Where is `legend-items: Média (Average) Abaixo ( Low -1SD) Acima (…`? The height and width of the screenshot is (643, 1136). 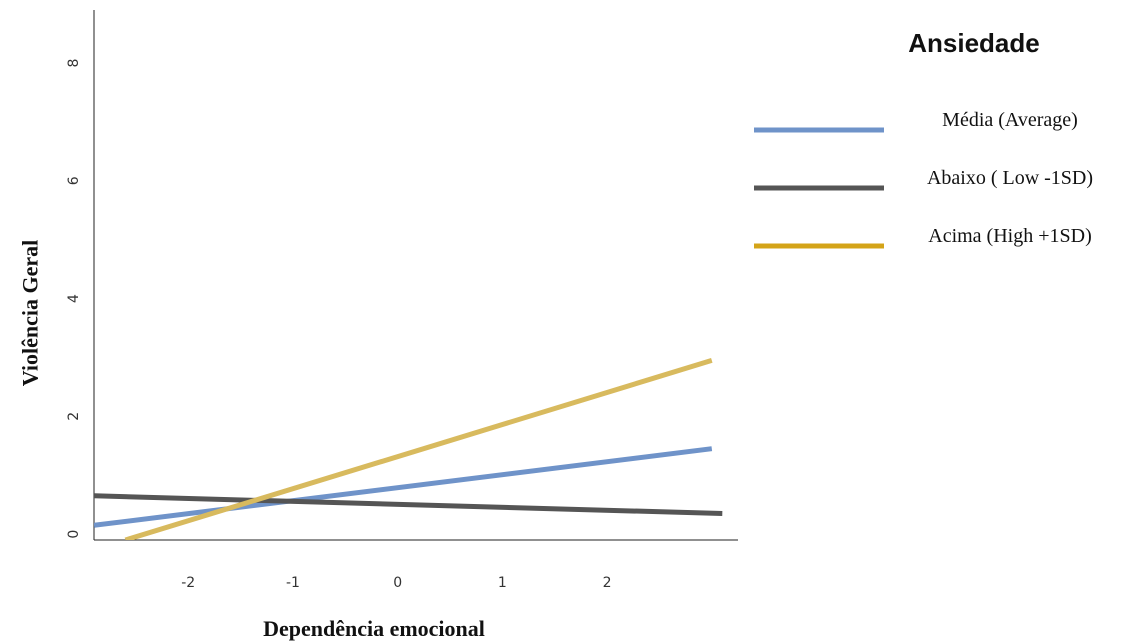 legend-items: Média (Average) Abaixo ( Low -1SD) Acima (… is located at coordinates (923, 179).